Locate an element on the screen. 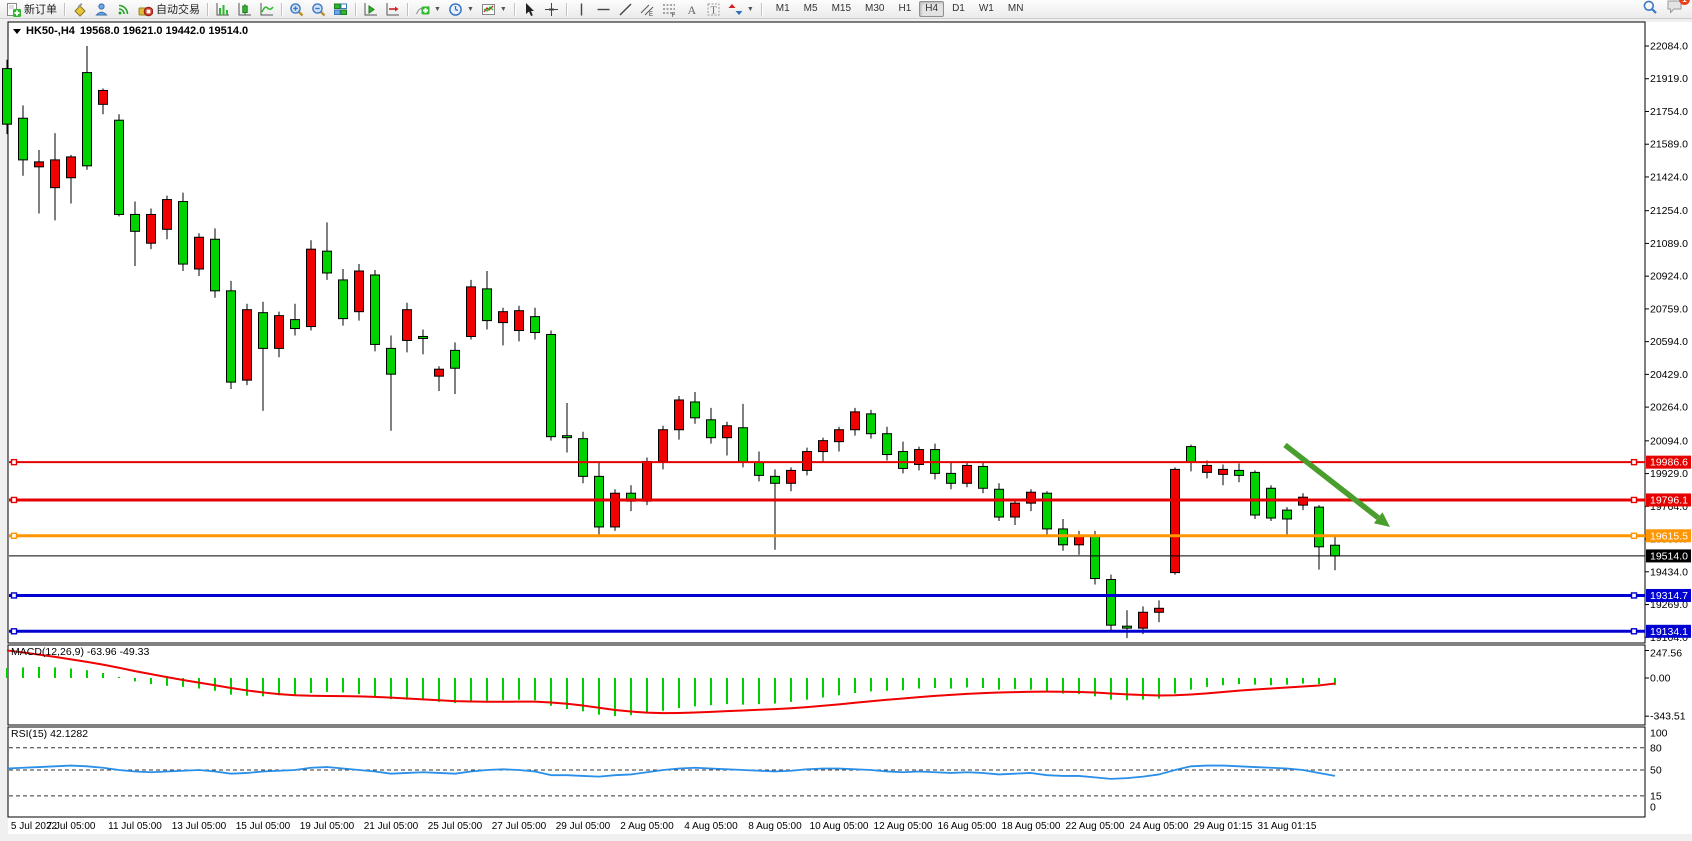  svg-text: 19929.0 is located at coordinates (1669, 474).